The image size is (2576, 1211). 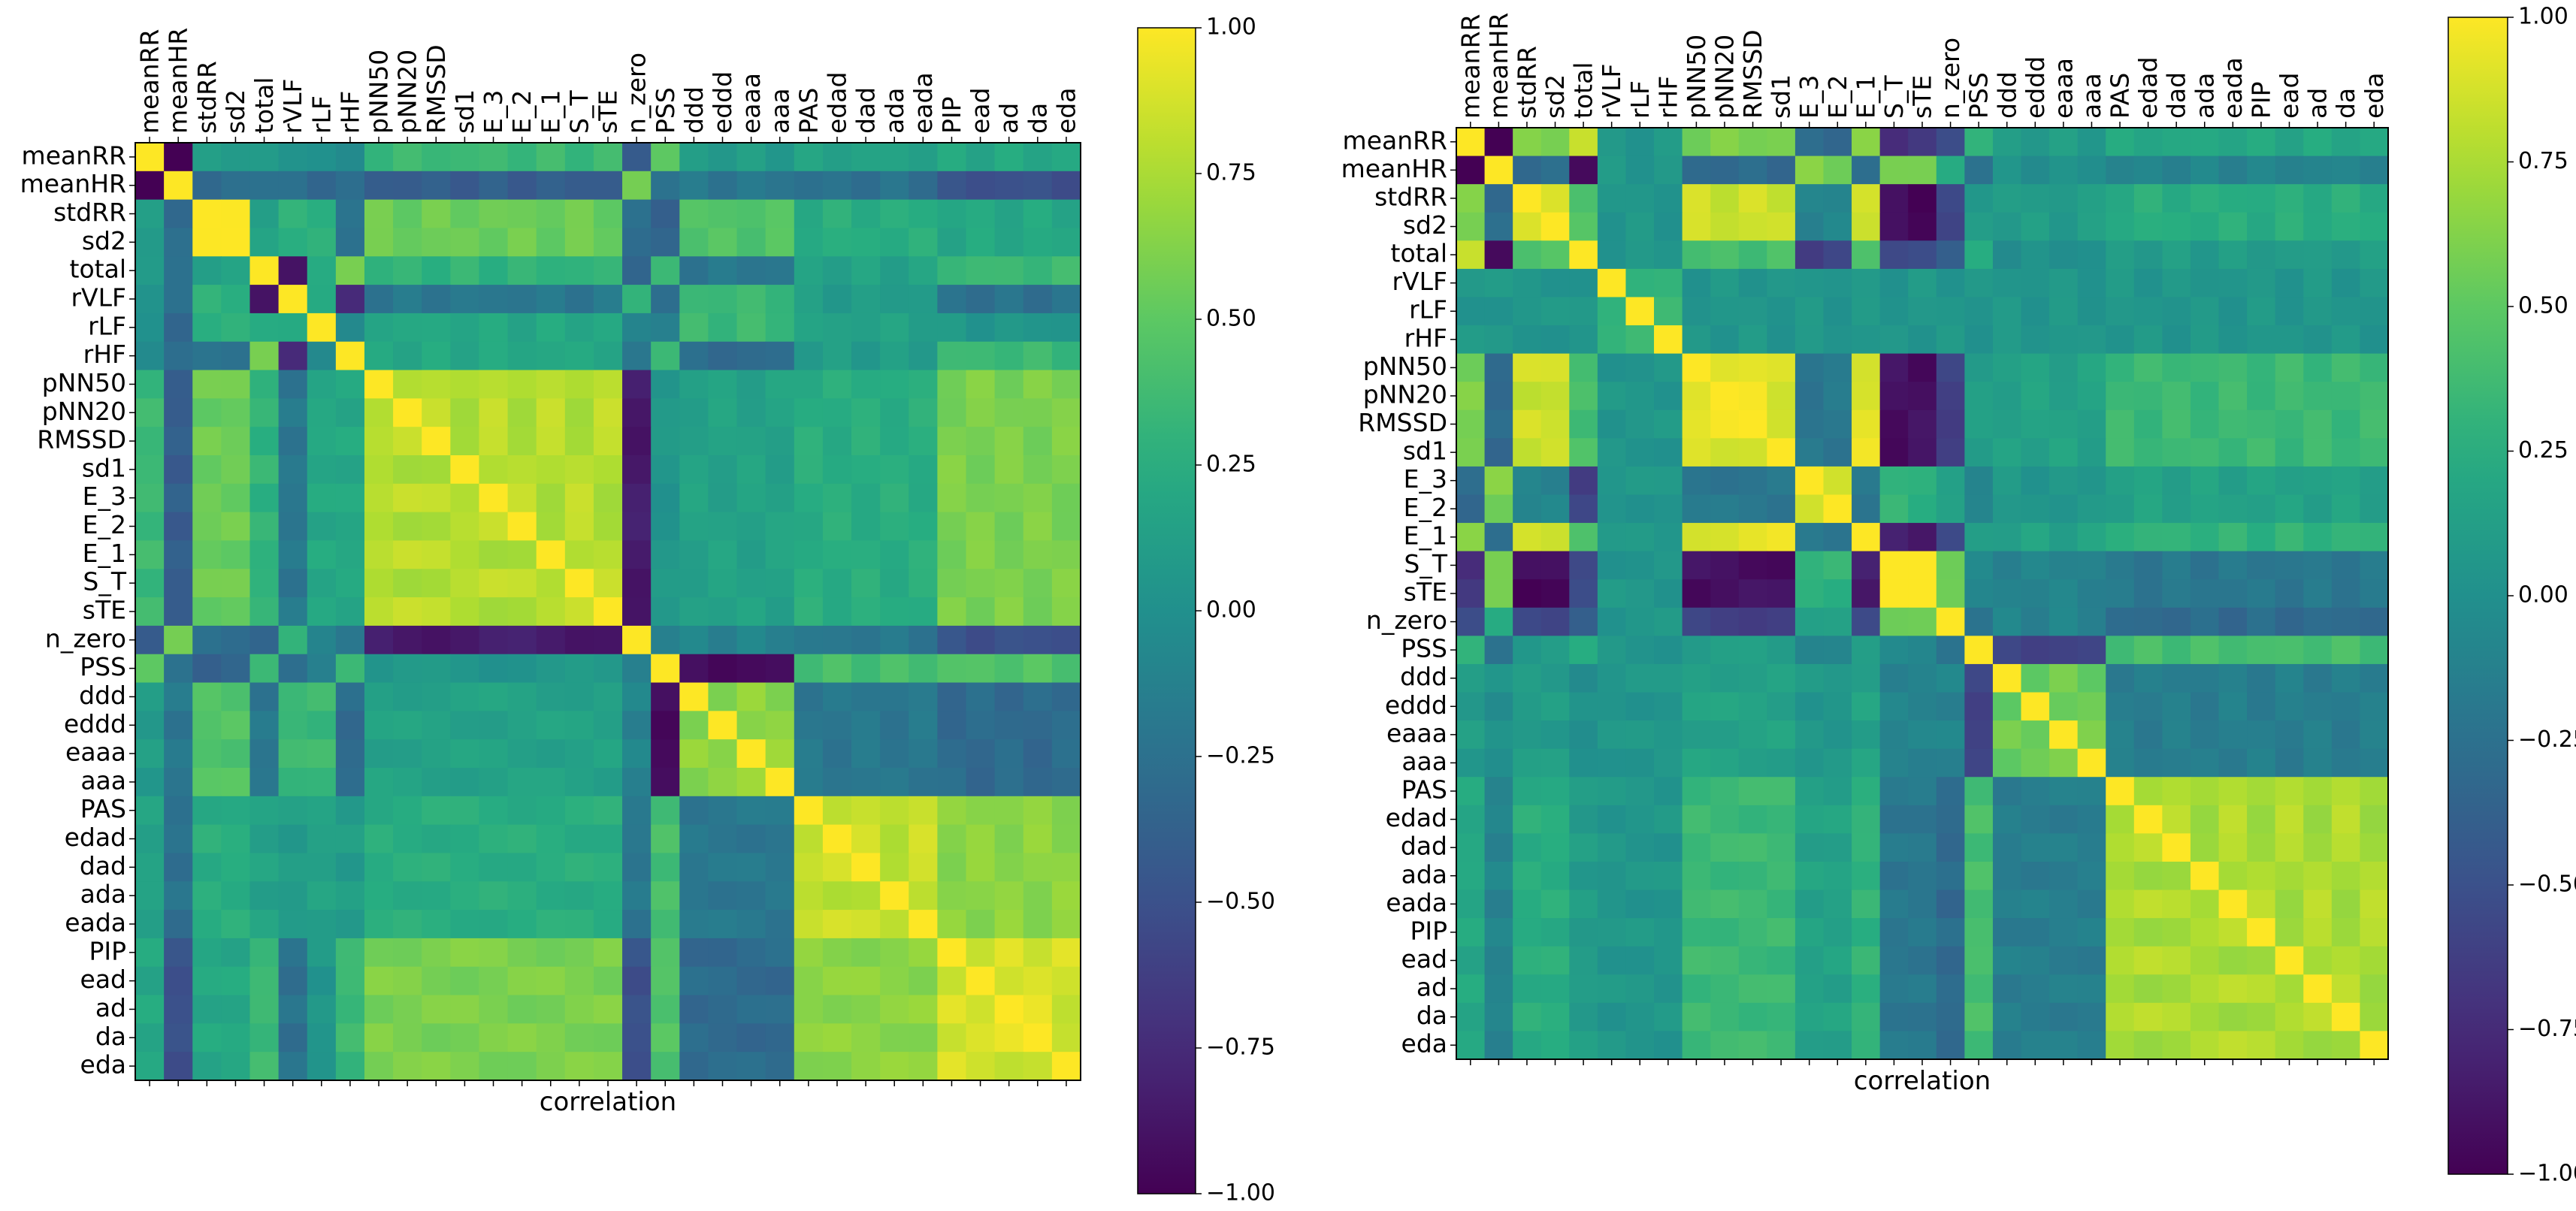 I want to click on y-tick-label: total, so click(x=98, y=269).